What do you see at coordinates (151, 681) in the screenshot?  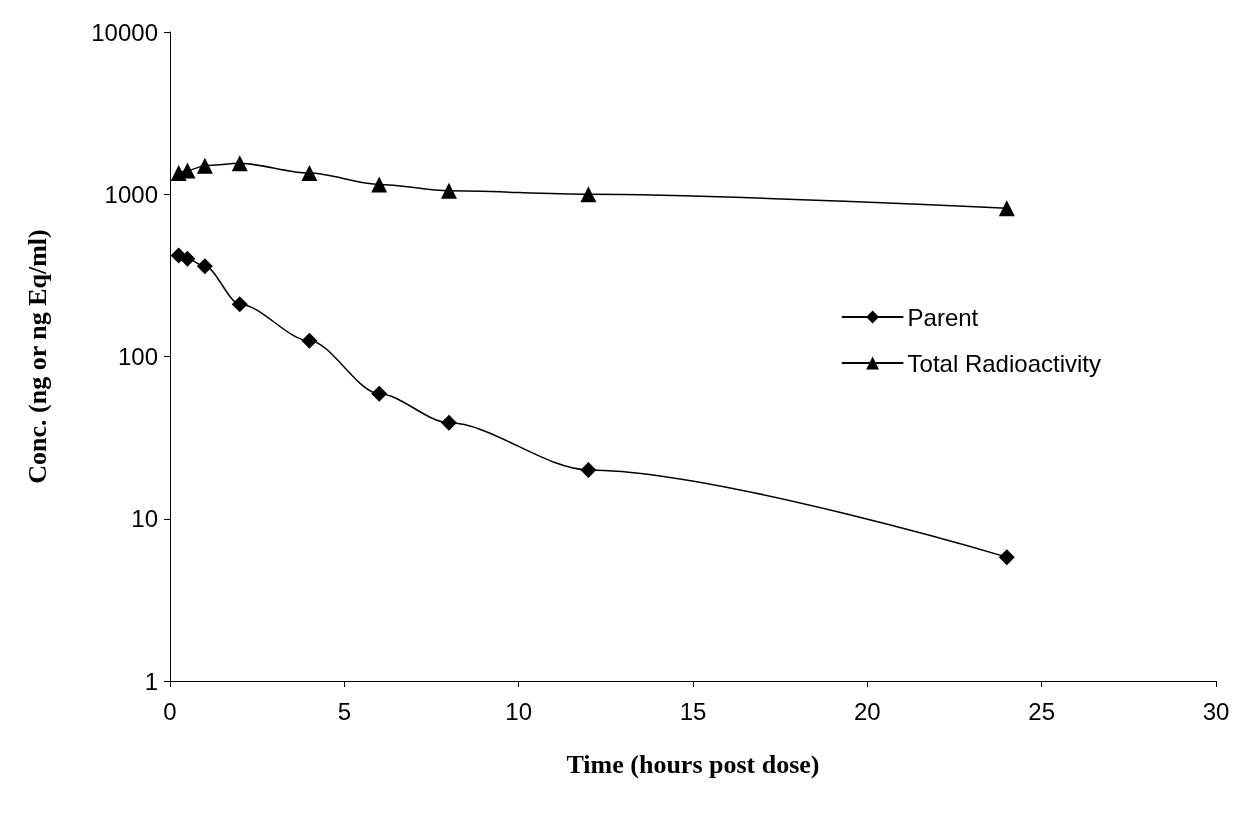 I see `y-tick-label: 1` at bounding box center [151, 681].